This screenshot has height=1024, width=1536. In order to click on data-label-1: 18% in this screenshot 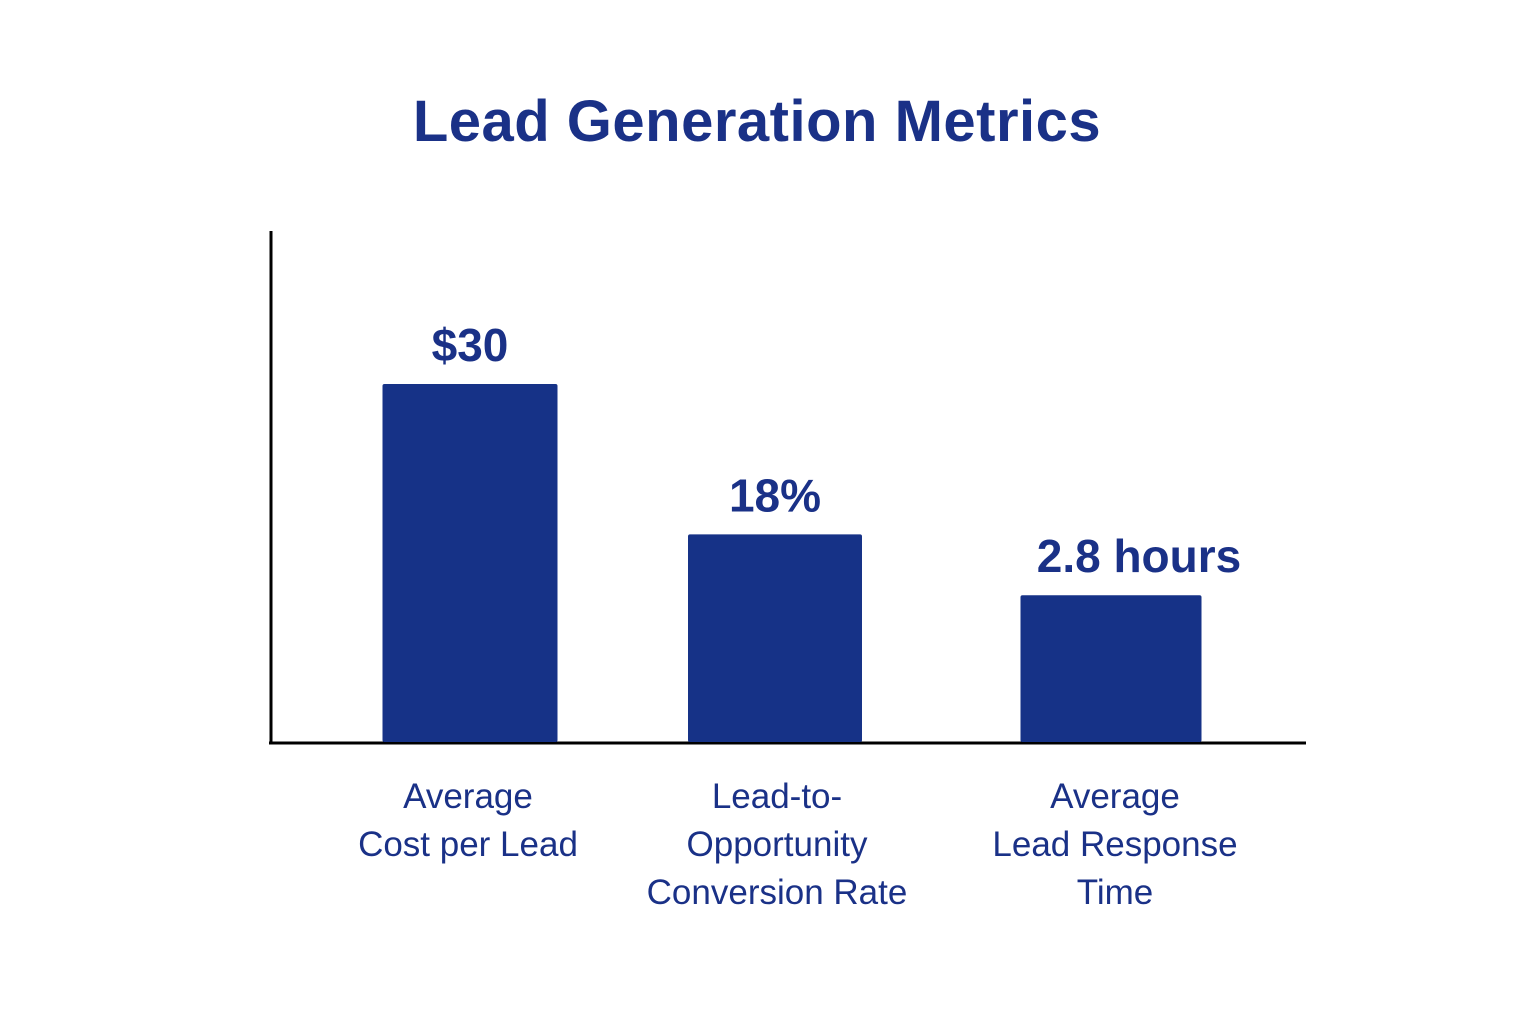, I will do `click(775, 495)`.